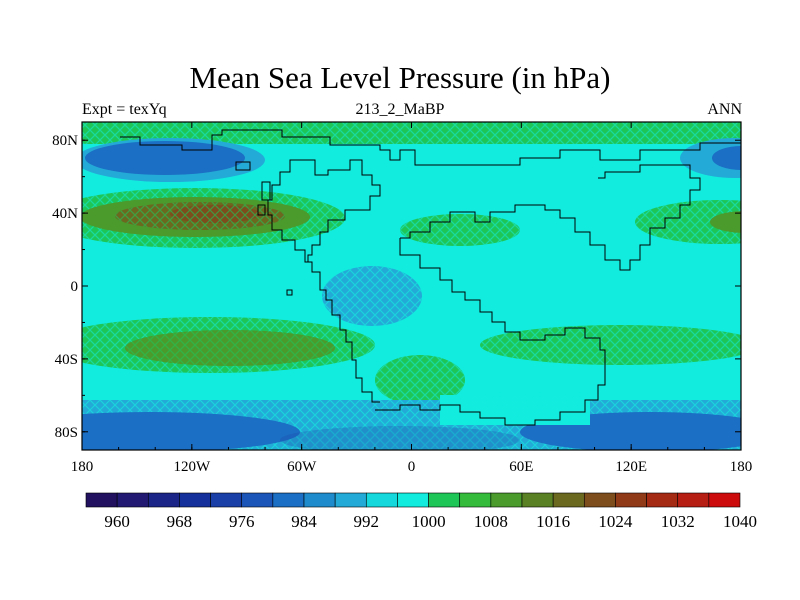 Image resolution: width=800 pixels, height=600 pixels. I want to click on x-tick-label: 0, so click(412, 467).